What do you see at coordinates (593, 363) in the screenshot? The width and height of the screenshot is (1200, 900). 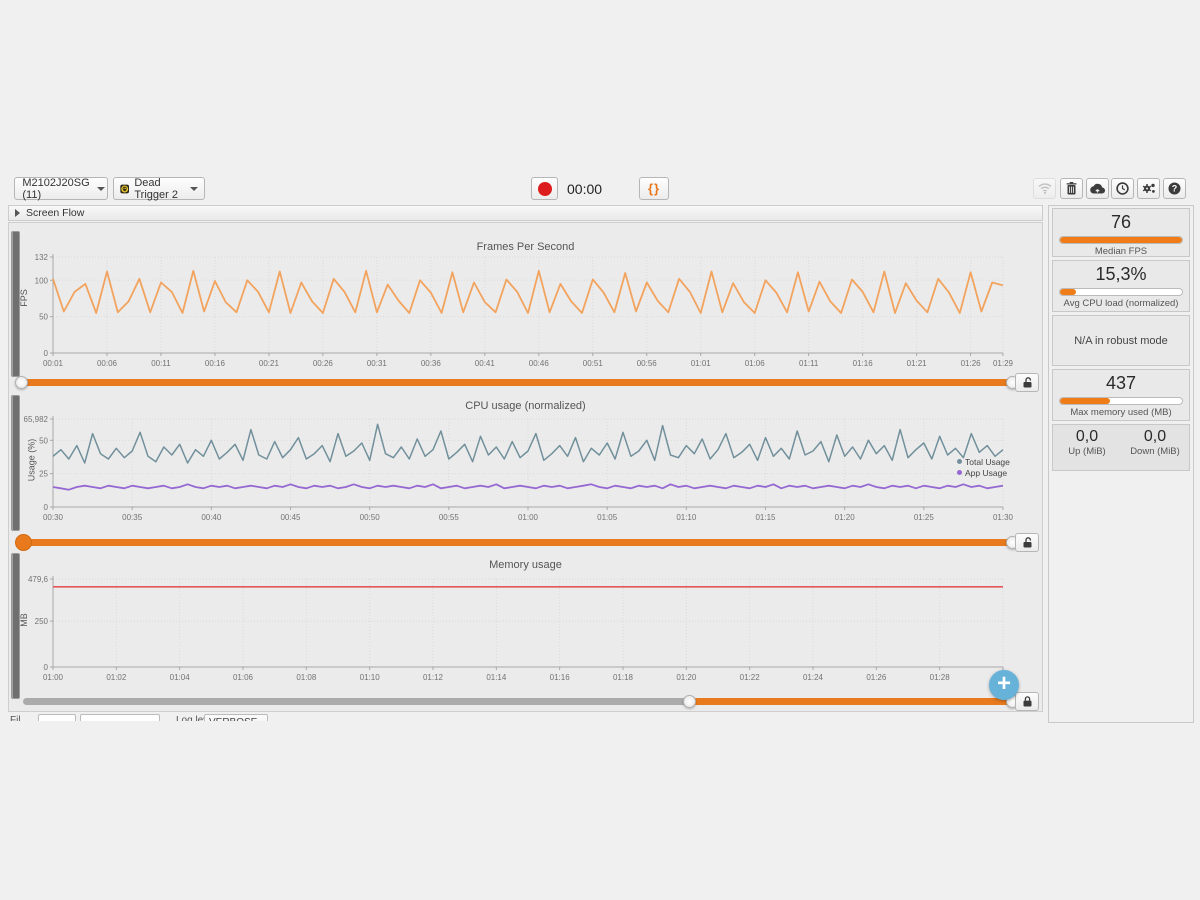 I see `svg-text: 00:51` at bounding box center [593, 363].